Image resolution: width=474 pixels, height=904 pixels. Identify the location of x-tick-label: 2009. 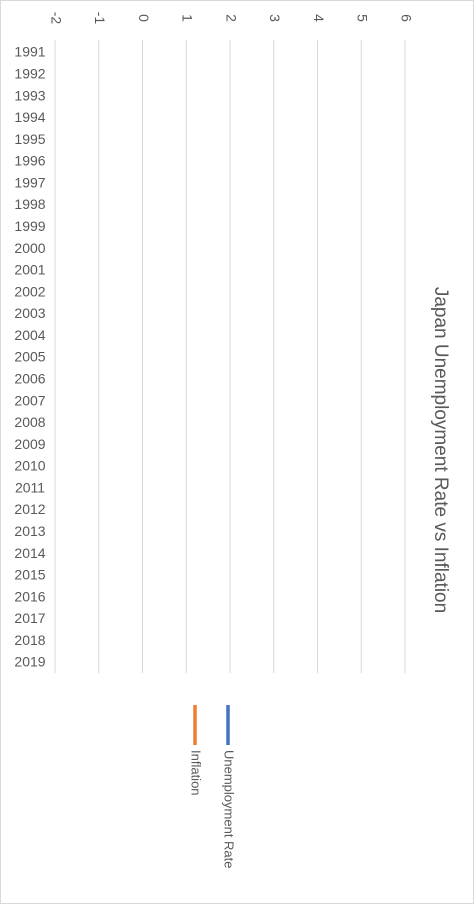
(29, 444).